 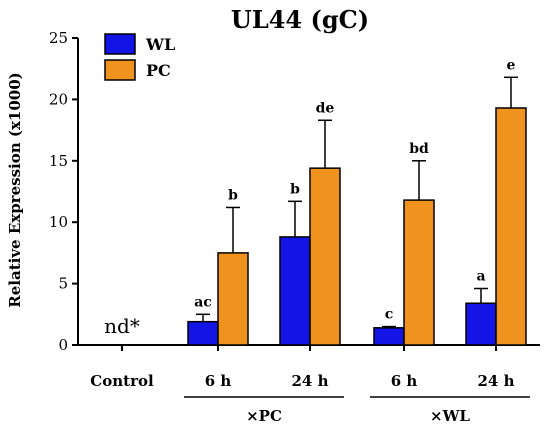 What do you see at coordinates (480, 277) in the screenshot?
I see `significance-label: a` at bounding box center [480, 277].